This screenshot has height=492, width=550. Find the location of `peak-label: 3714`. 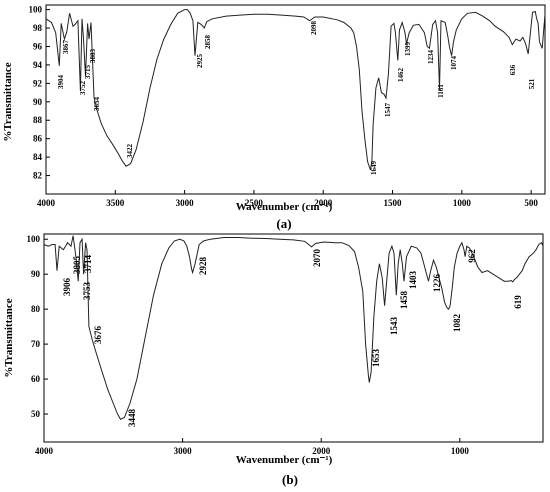

peak-label: 3714 is located at coordinates (88, 264).